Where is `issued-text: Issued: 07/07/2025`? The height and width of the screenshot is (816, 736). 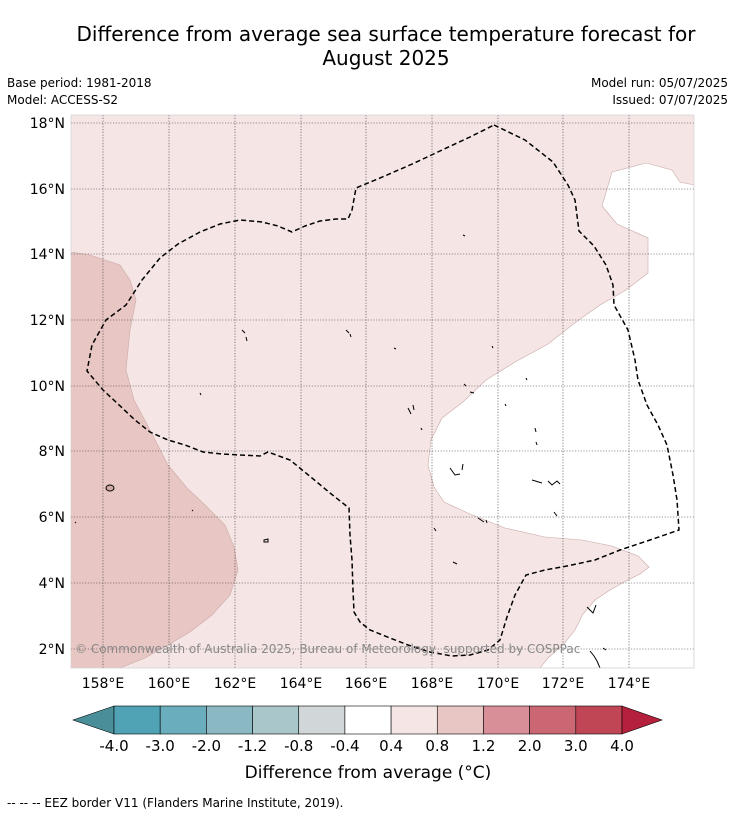 issued-text: Issued: 07/07/2025 is located at coordinates (670, 100).